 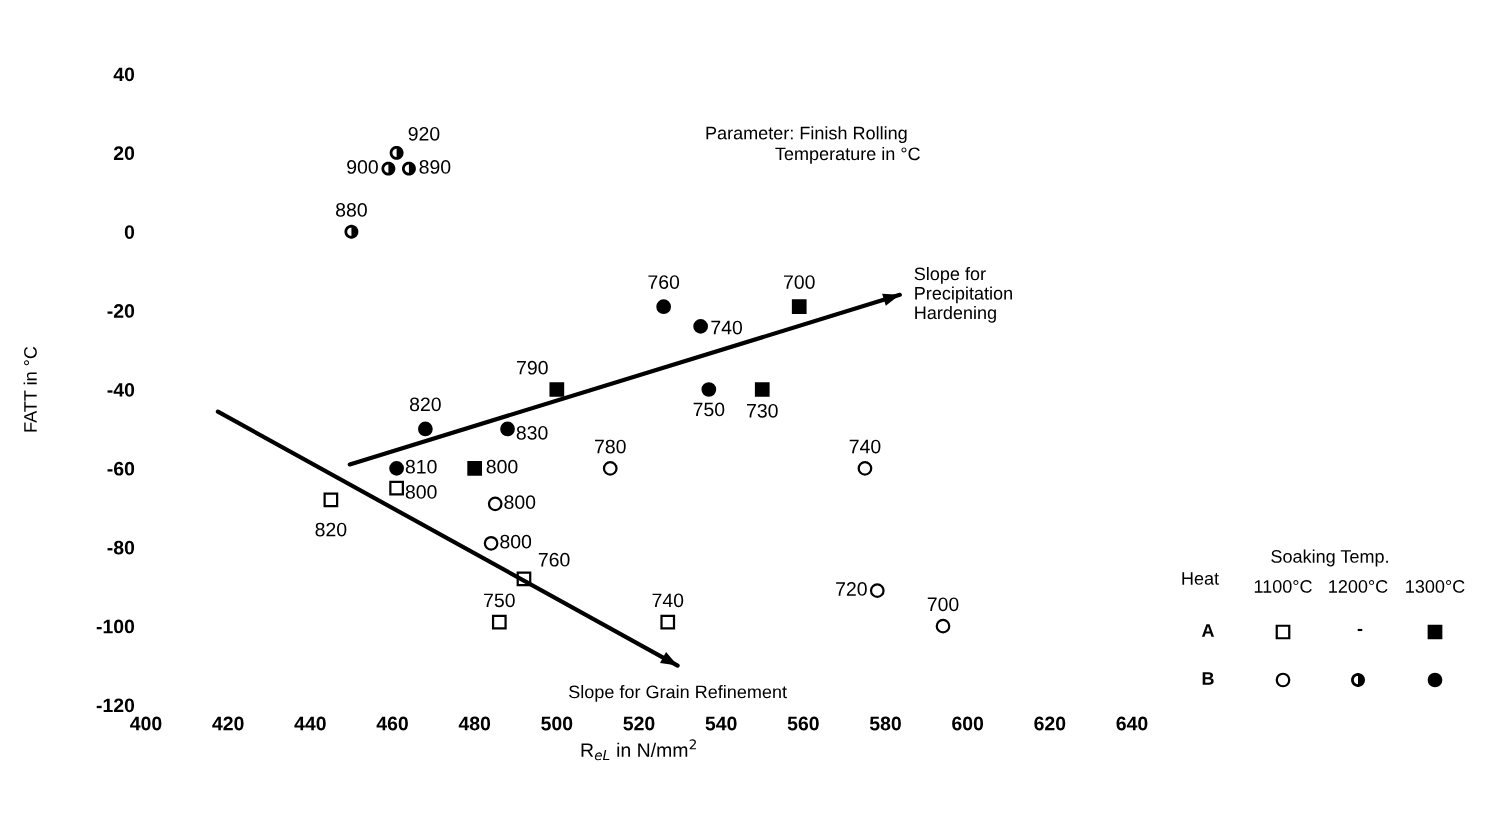 What do you see at coordinates (362, 167) in the screenshot?
I see `annotation: 900` at bounding box center [362, 167].